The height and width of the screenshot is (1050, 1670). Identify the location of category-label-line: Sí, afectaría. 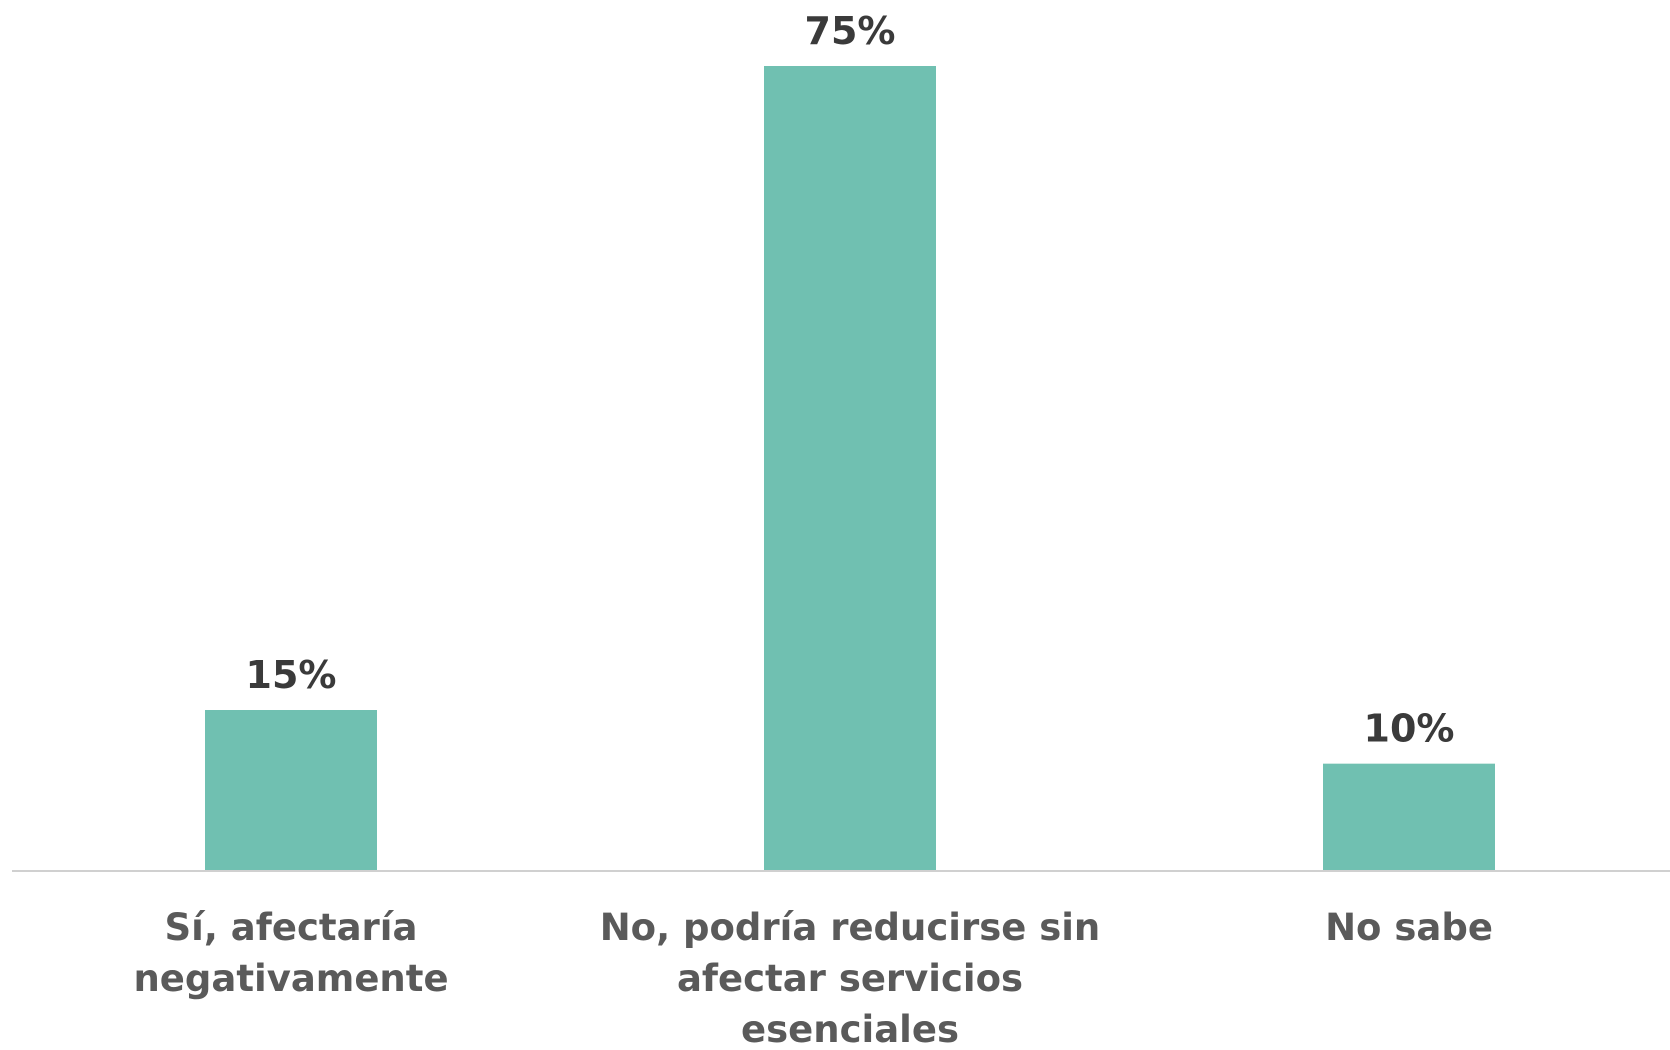
(291, 927).